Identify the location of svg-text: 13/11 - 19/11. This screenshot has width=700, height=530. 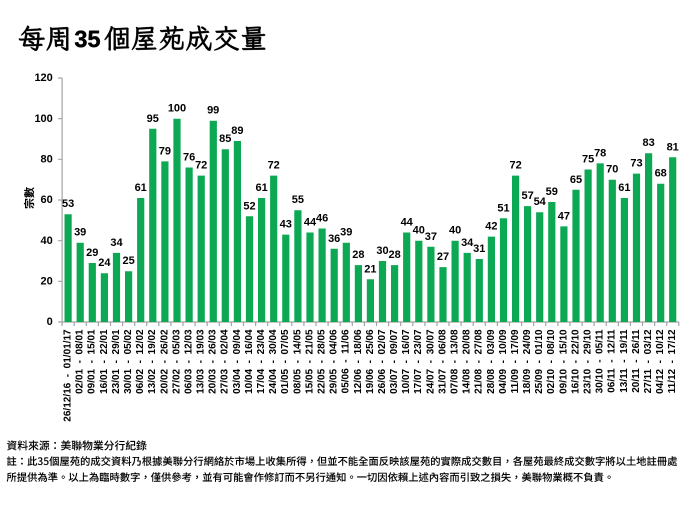
(624, 361).